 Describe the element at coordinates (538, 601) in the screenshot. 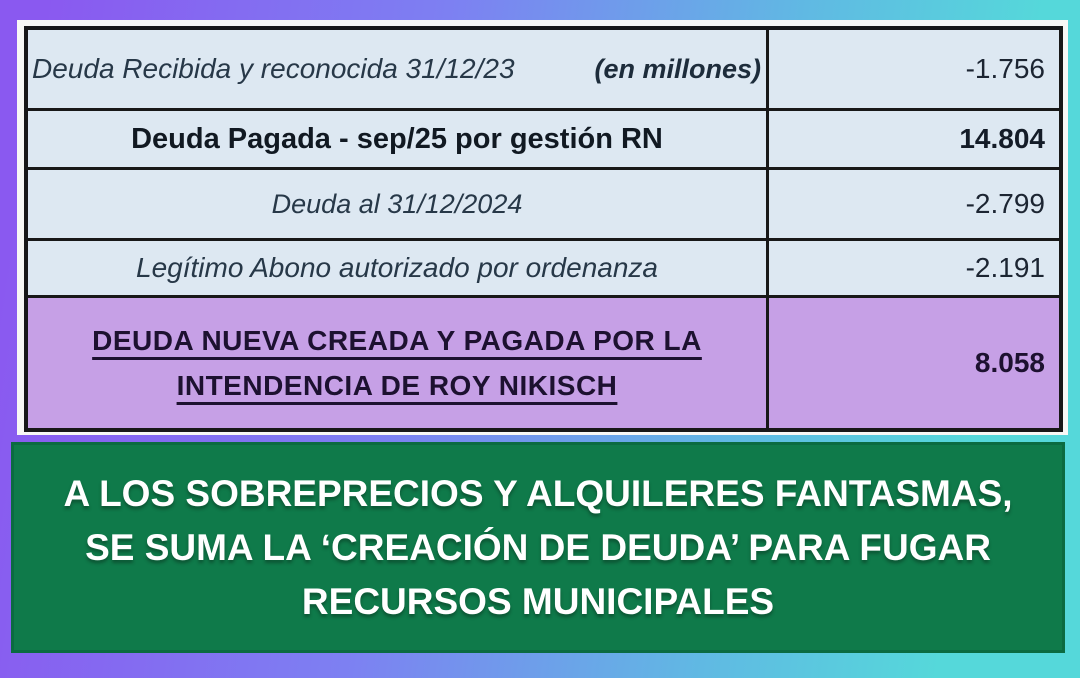

I see `caption-line-3: RECURSOS MUNICIPALES` at that location.